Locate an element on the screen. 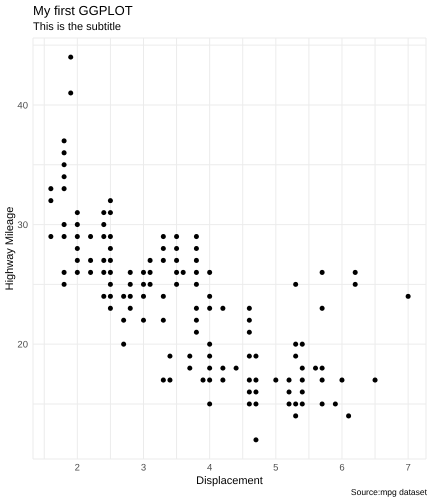  y-tick-label: 20 is located at coordinates (22, 345).